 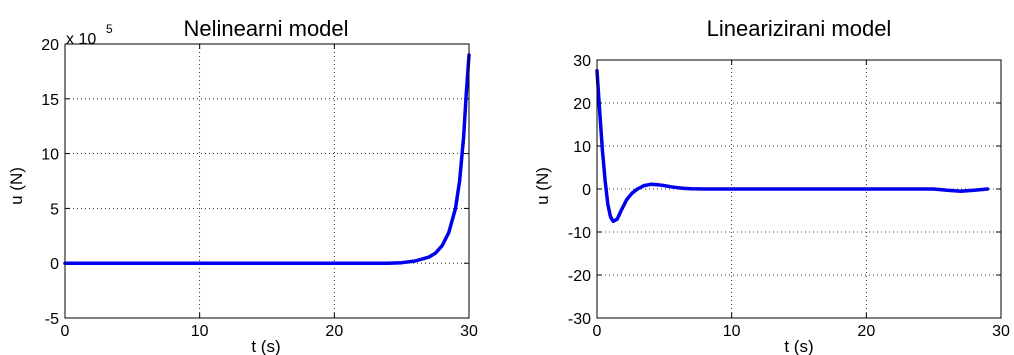 What do you see at coordinates (579, 276) in the screenshot?
I see `y-tick-label: -20` at bounding box center [579, 276].